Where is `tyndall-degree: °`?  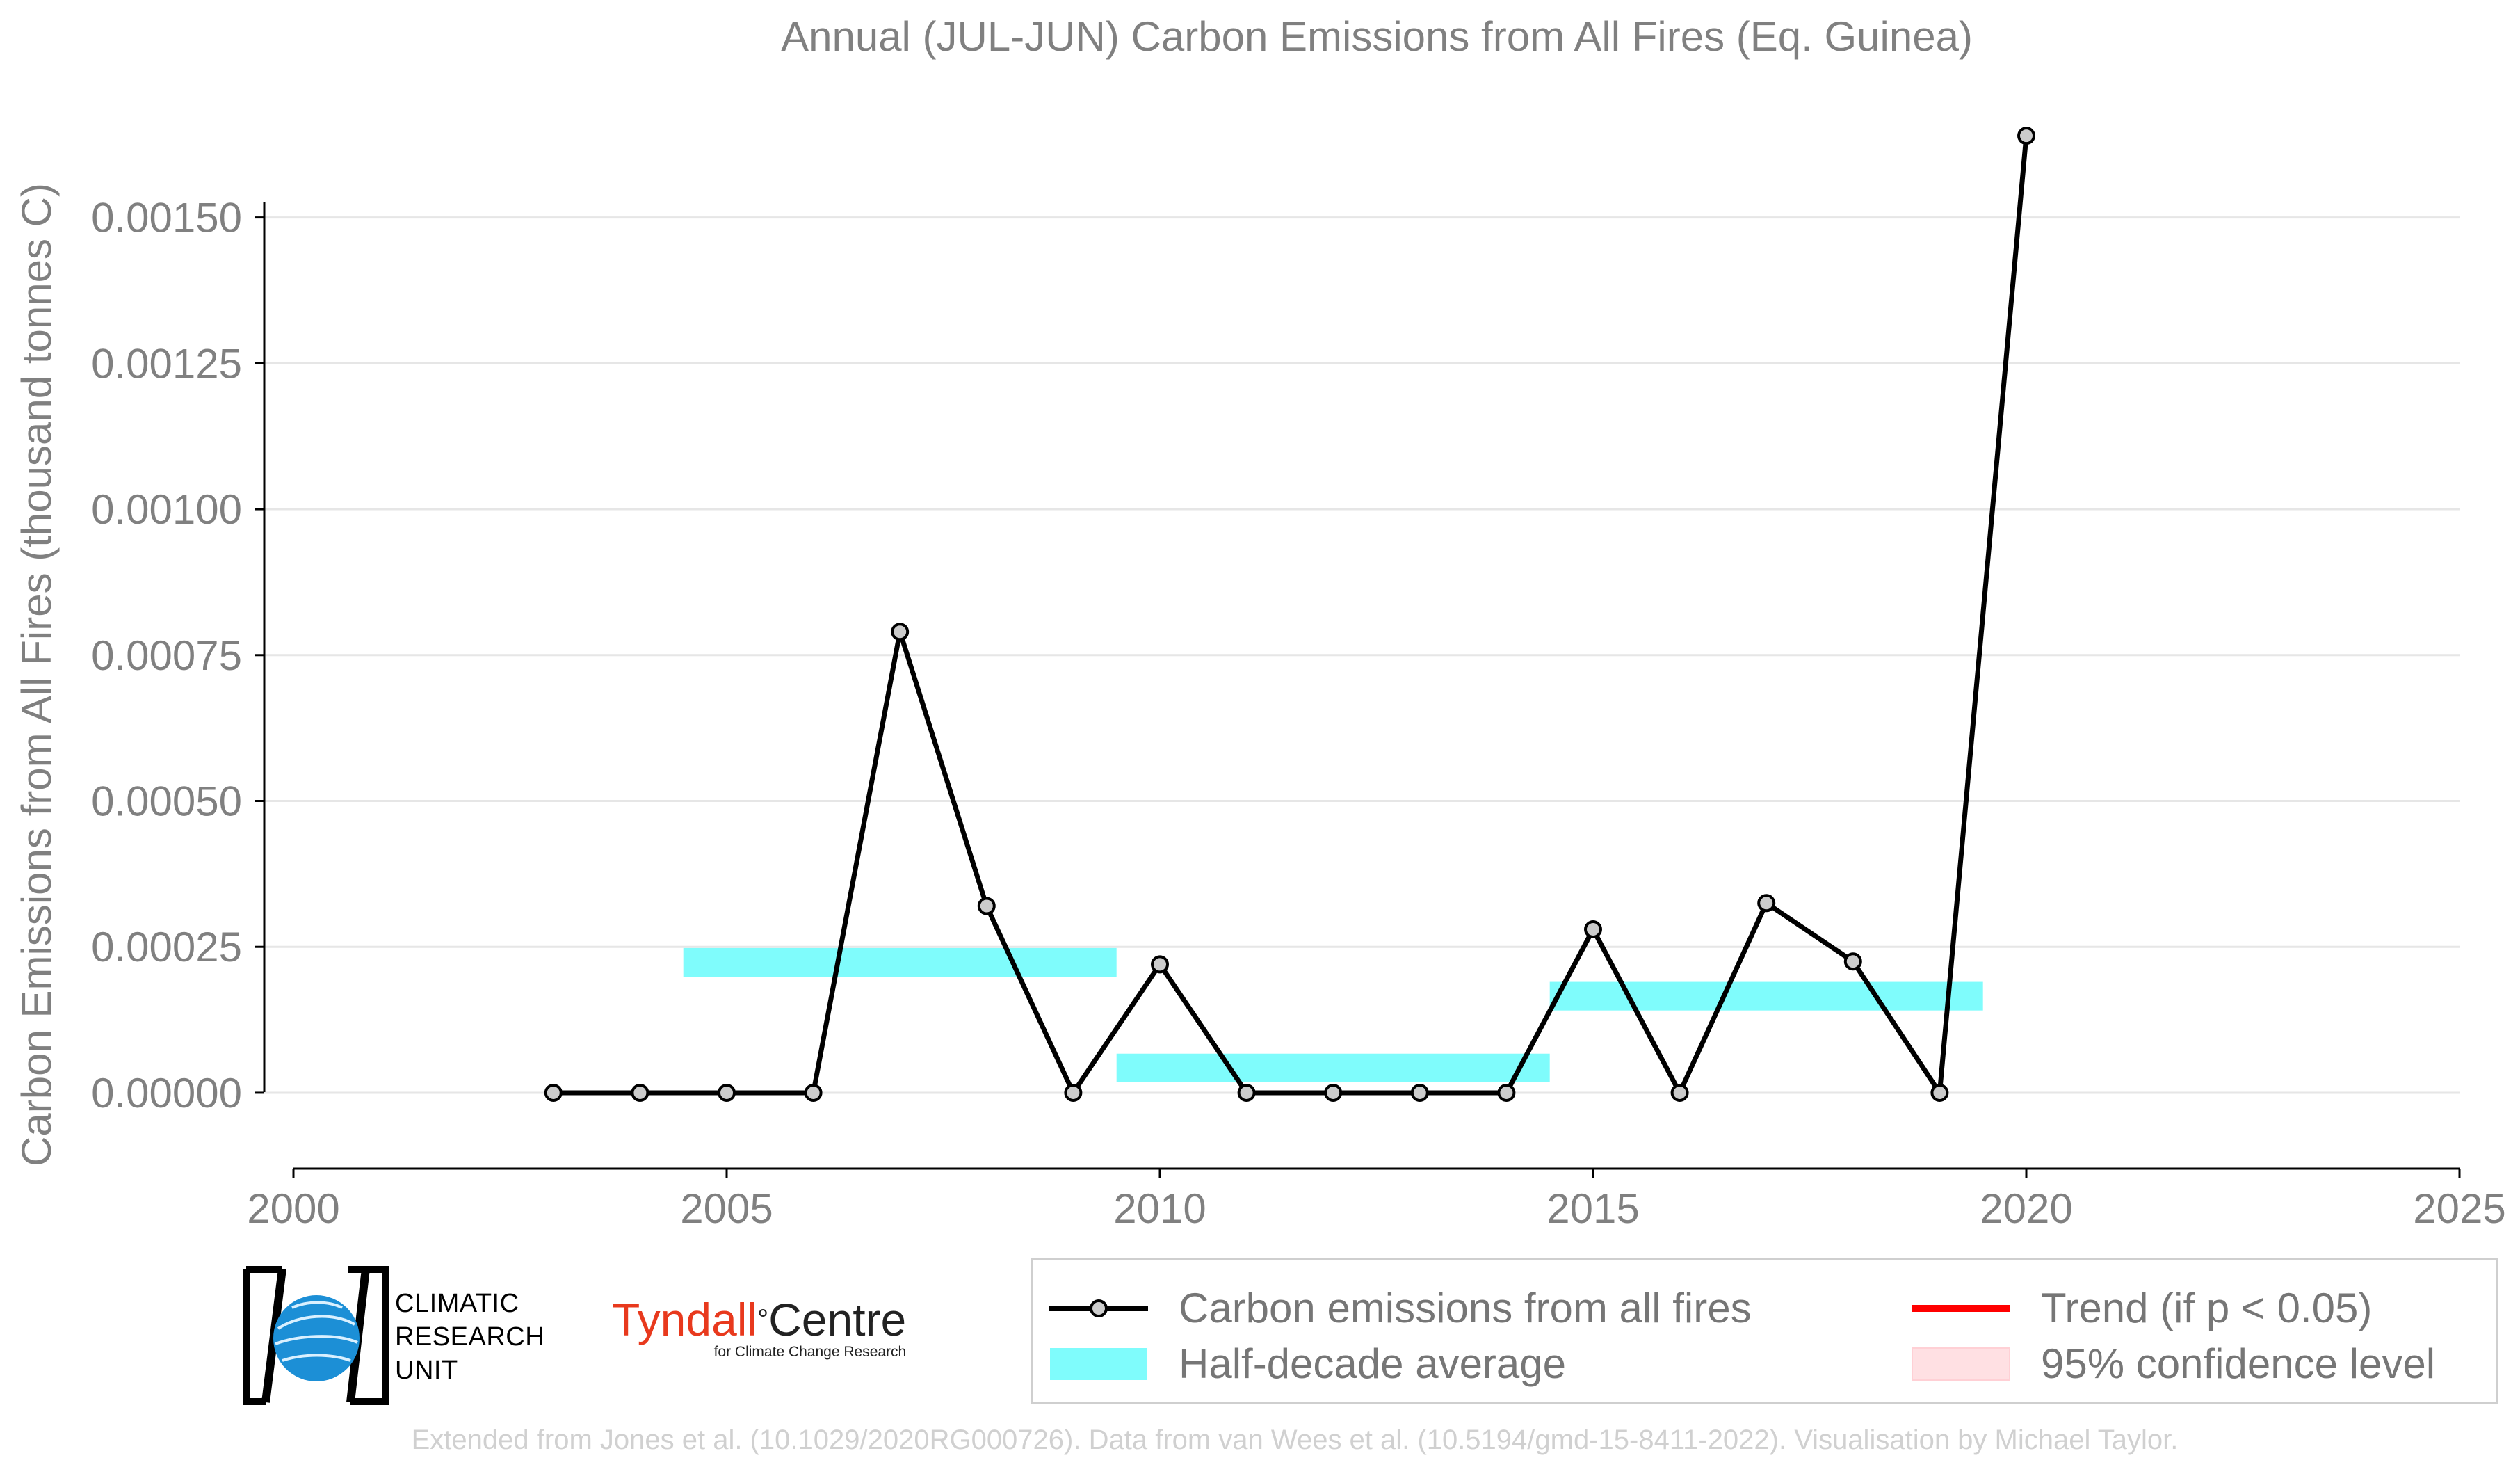 tyndall-degree: ° is located at coordinates (763, 1319).